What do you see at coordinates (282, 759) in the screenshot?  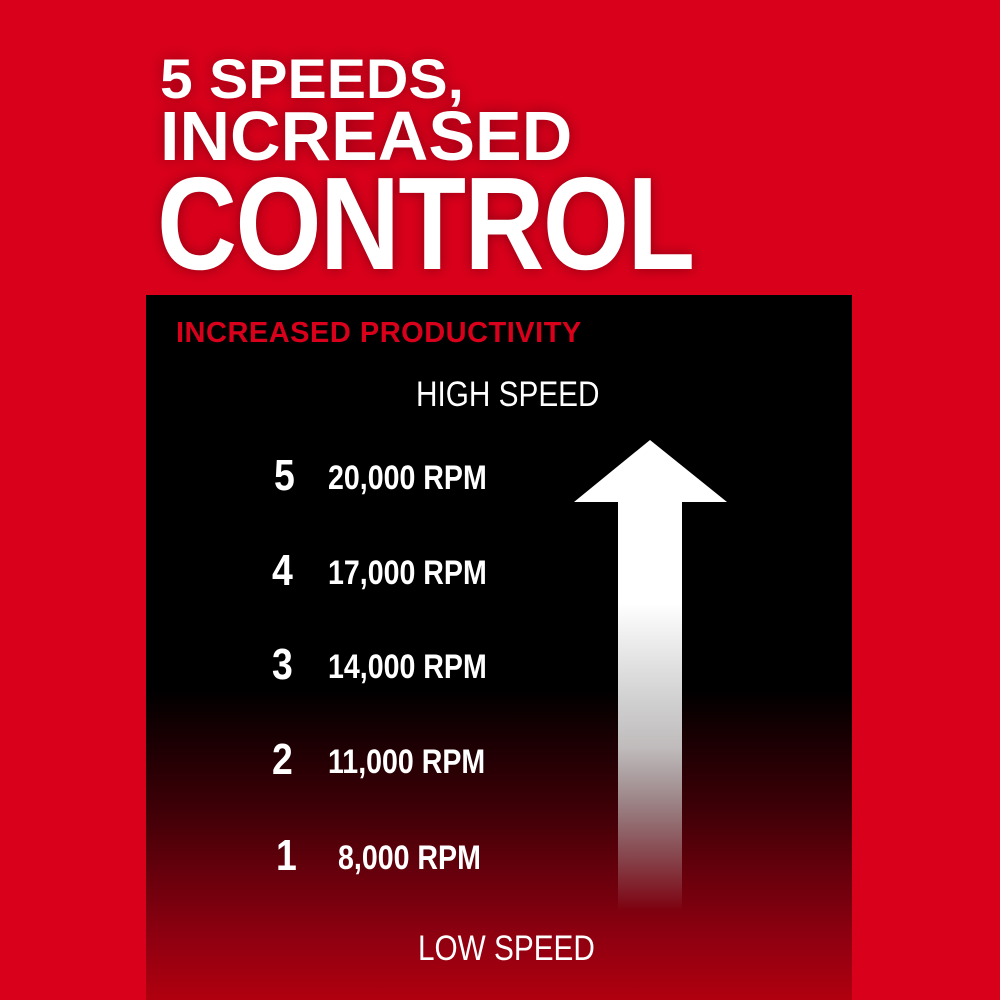 I see `speed-level: 2` at bounding box center [282, 759].